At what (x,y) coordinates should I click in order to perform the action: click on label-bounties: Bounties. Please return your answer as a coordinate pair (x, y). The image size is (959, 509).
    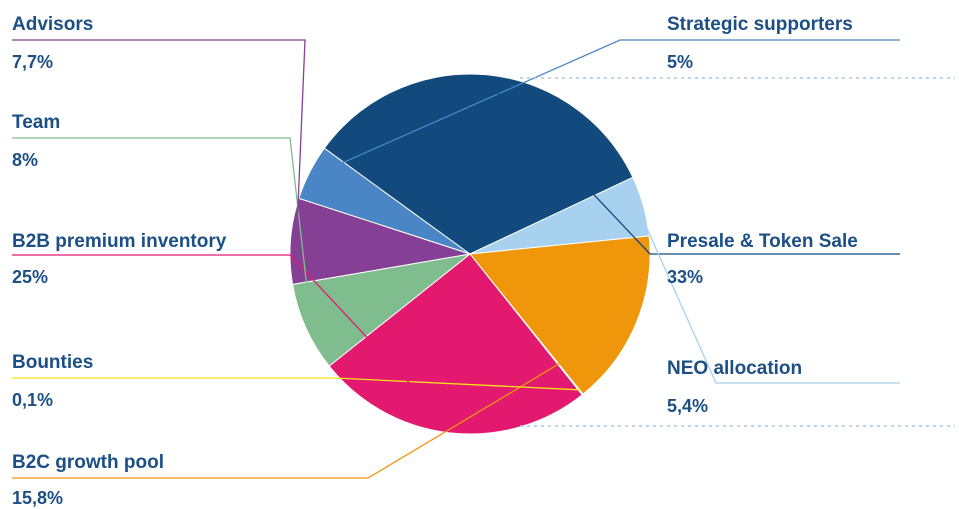
    Looking at the image, I should click on (52, 362).